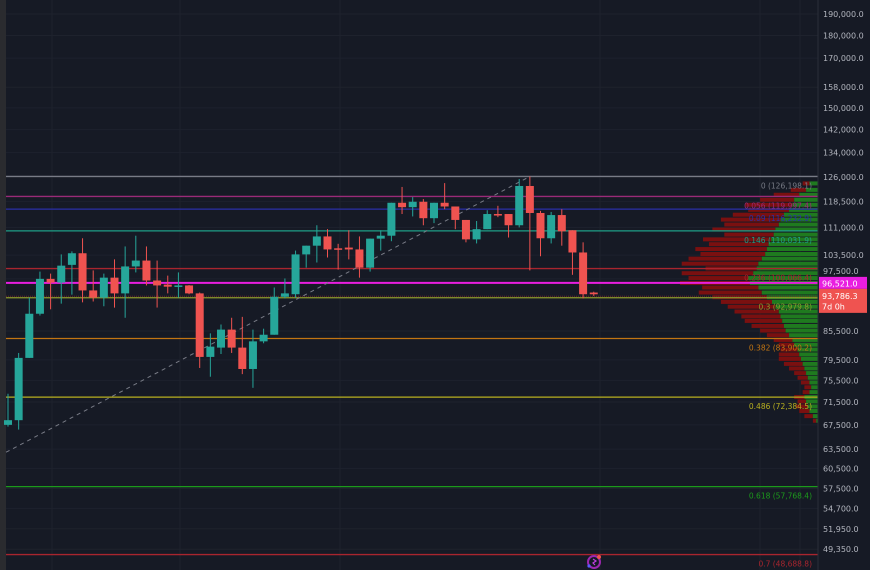  Describe the element at coordinates (843, 227) in the screenshot. I see `y-tick-label: 111,000.0` at that location.